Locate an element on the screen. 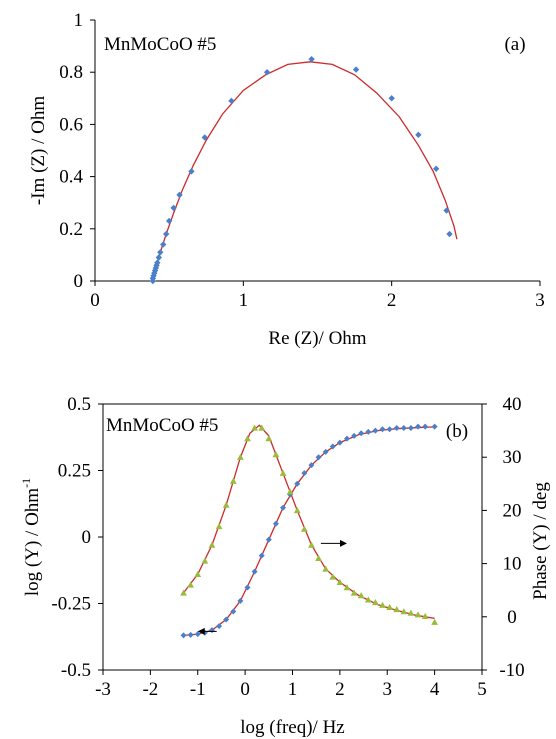  chart-b-right-tick-label: 0 is located at coordinates (512, 617).